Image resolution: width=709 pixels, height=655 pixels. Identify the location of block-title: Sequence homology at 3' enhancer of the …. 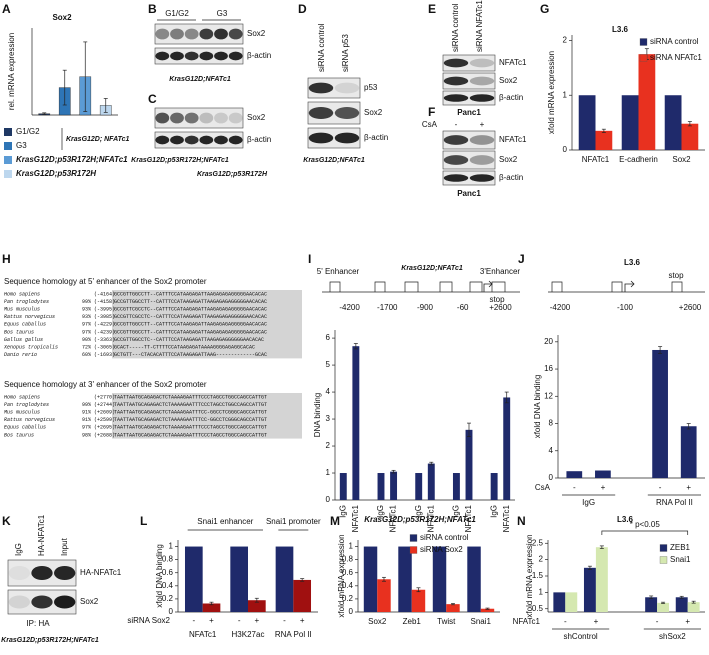
(105, 384).